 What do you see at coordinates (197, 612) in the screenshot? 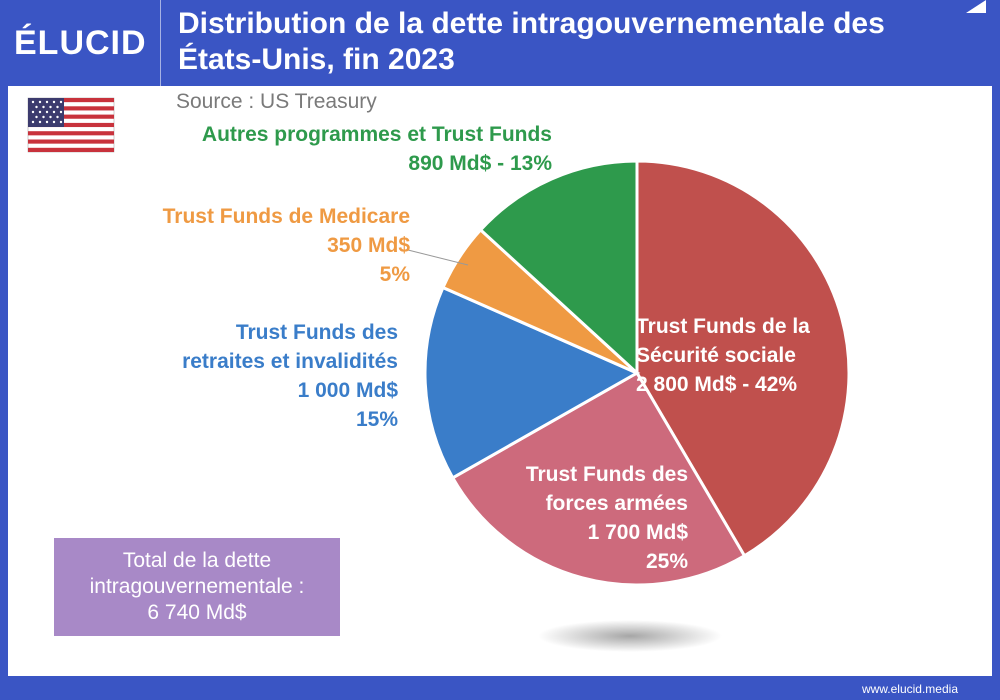
I see `total-line: 6 740 Md$` at bounding box center [197, 612].